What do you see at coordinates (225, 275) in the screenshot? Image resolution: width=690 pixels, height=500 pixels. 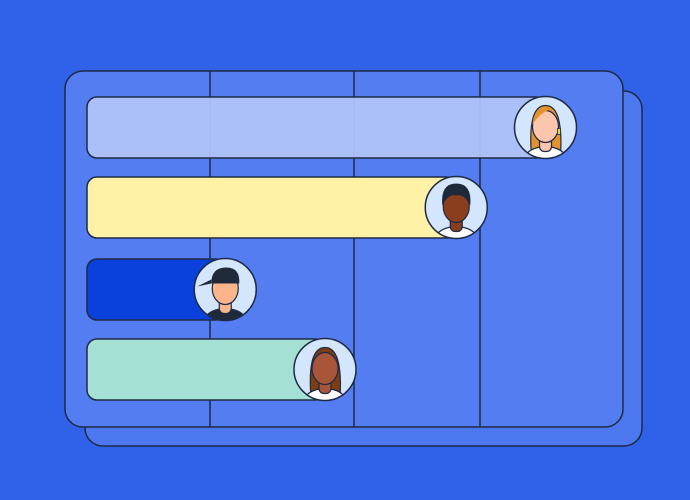 I see `cap` at bounding box center [225, 275].